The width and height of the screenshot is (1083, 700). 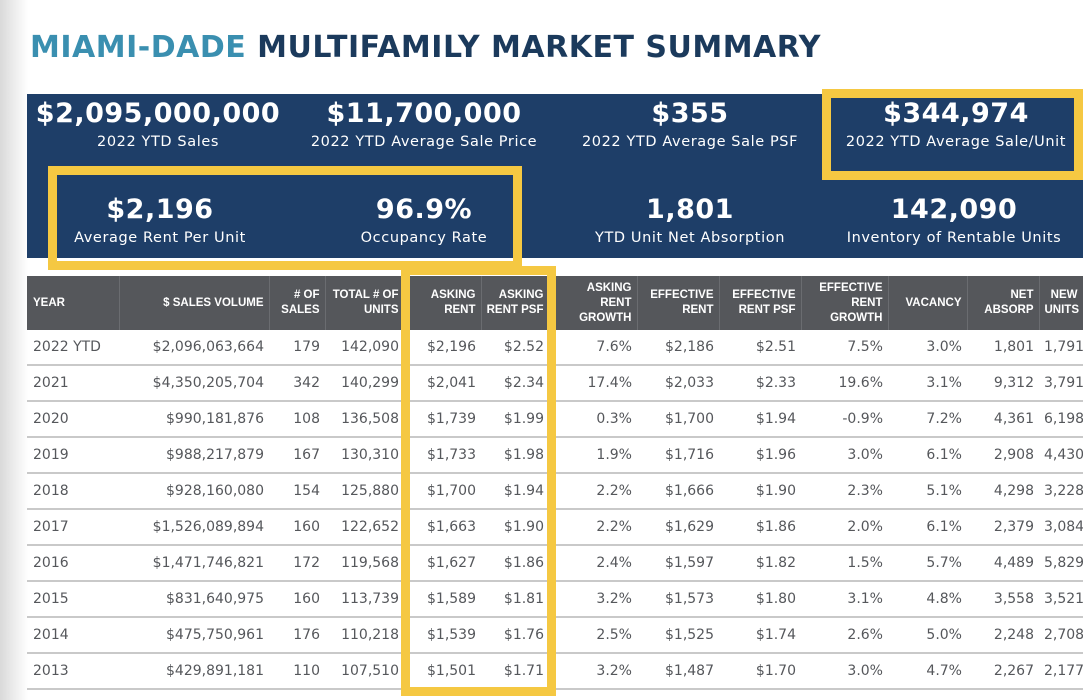 What do you see at coordinates (160, 220) in the screenshot?
I see `stat-average-rent: $2,196 Average Rent Per Unit` at bounding box center [160, 220].